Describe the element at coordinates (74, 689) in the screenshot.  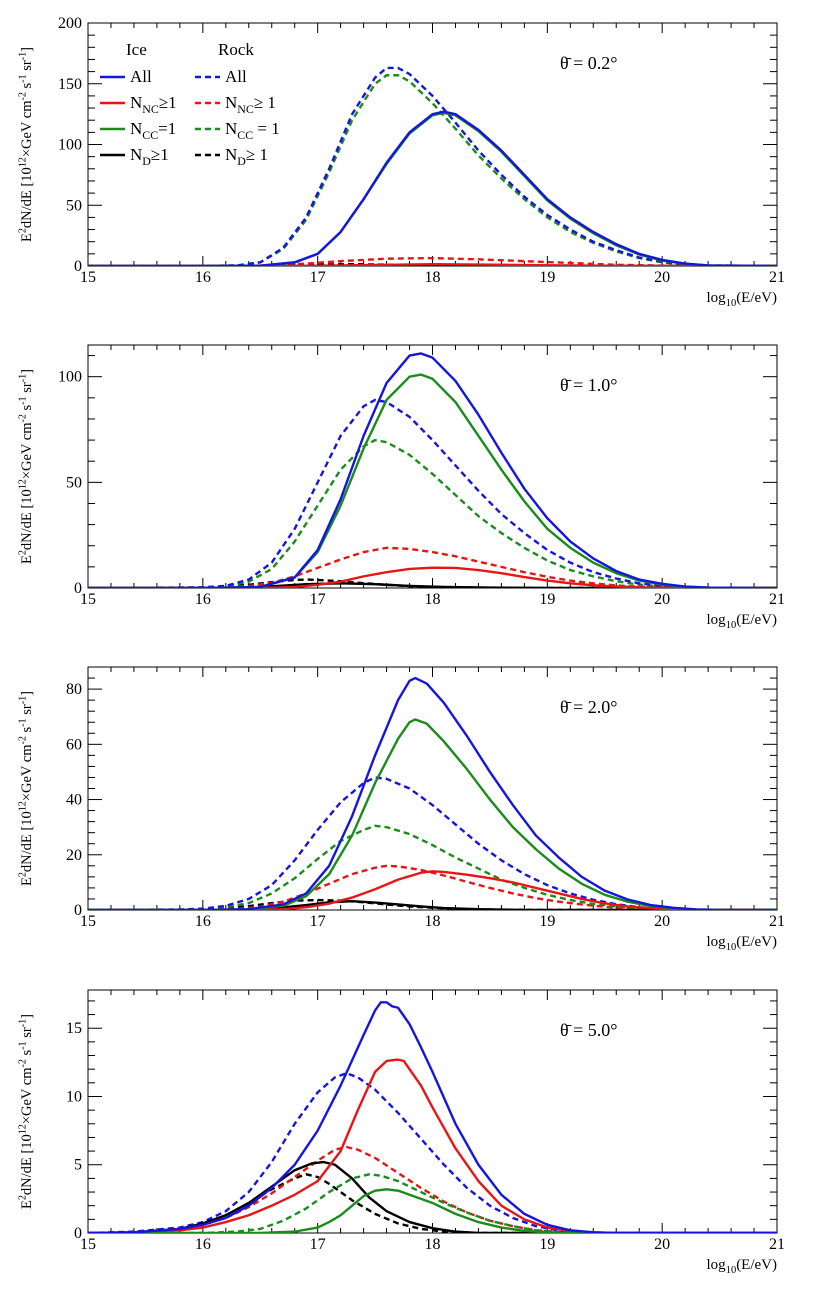
I see `y-tick-label: 80` at that location.